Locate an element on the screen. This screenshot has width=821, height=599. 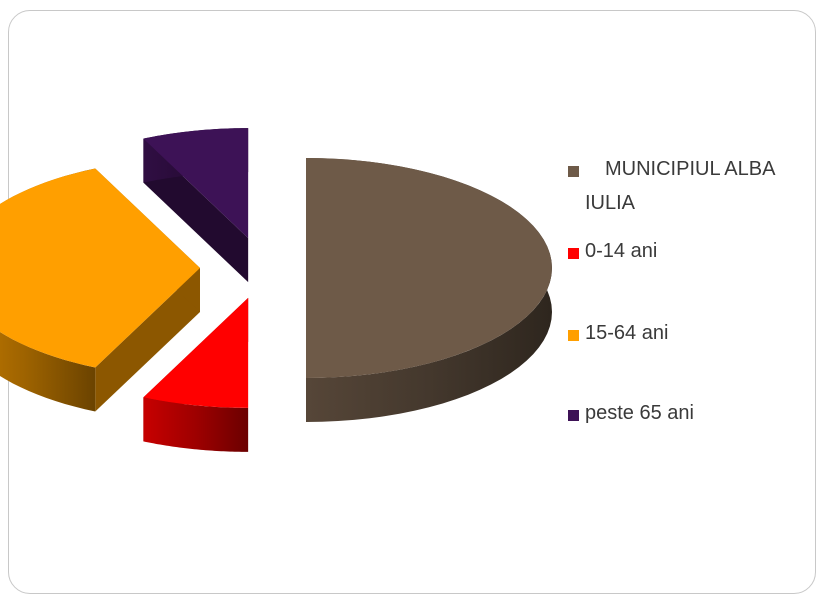
legend-item-0-14-ani: 0-14 ani is located at coordinates (689, 254).